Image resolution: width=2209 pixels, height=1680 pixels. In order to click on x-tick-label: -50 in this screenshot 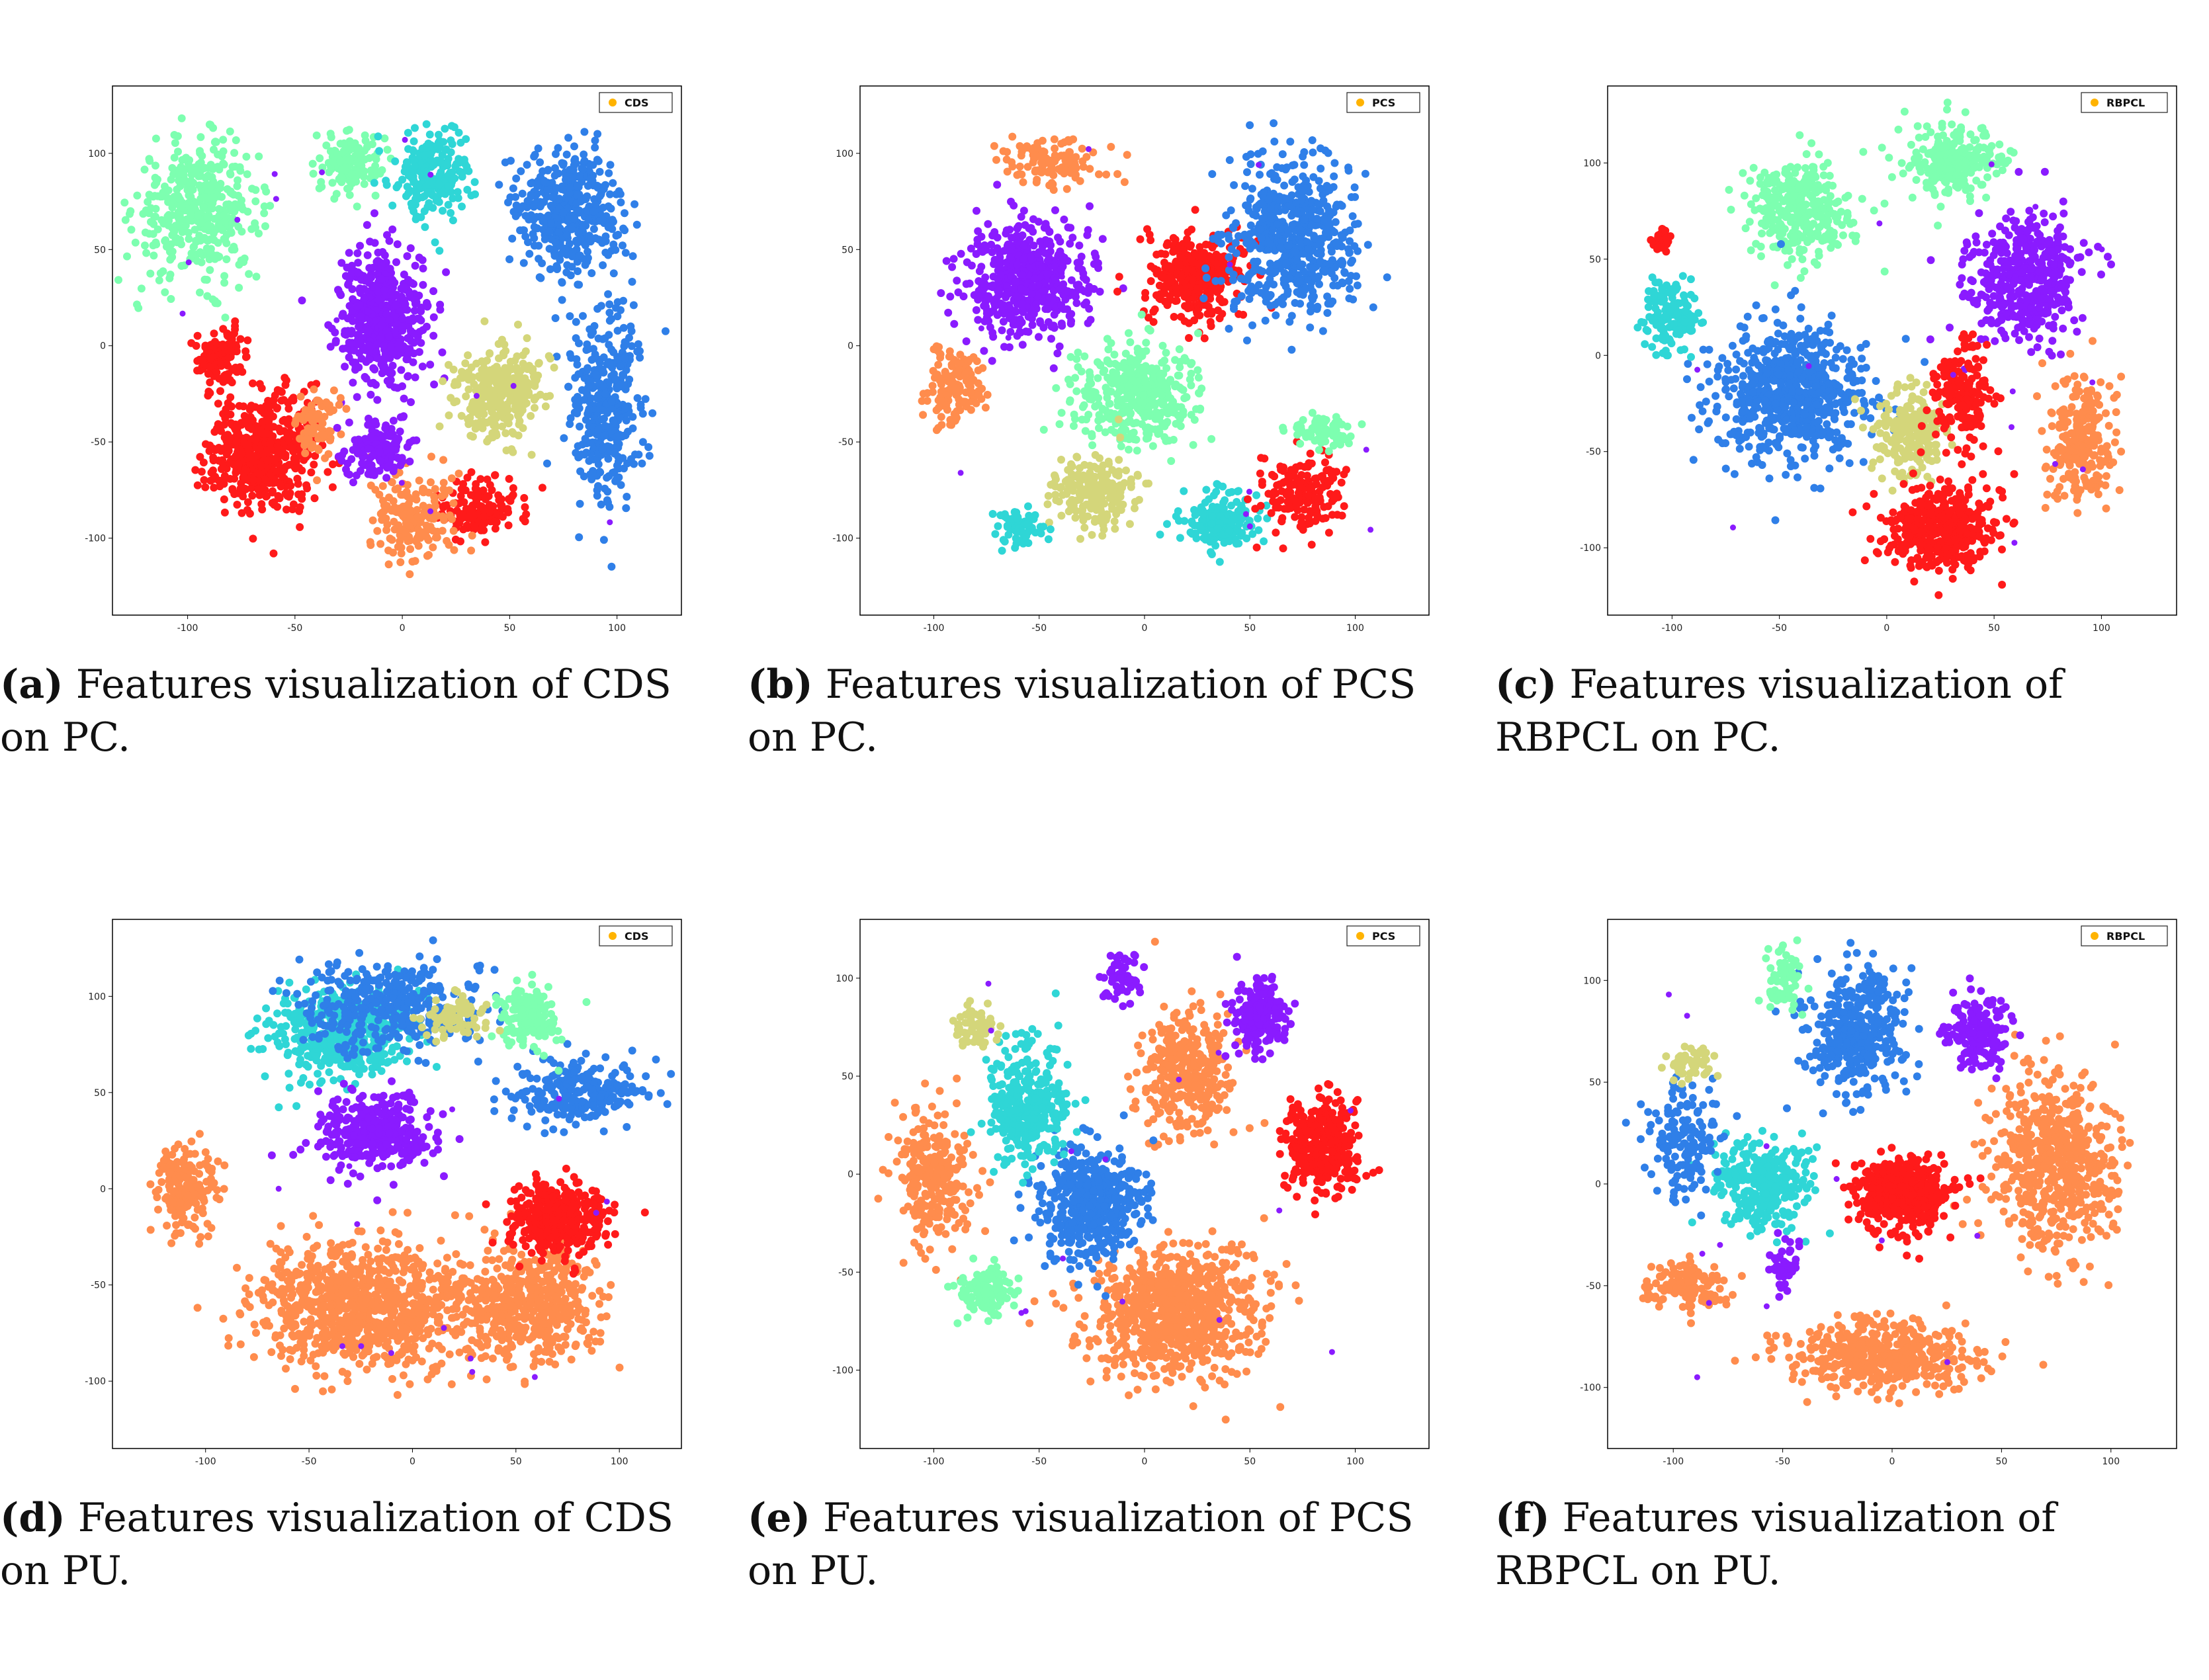, I will do `click(294, 628)`.